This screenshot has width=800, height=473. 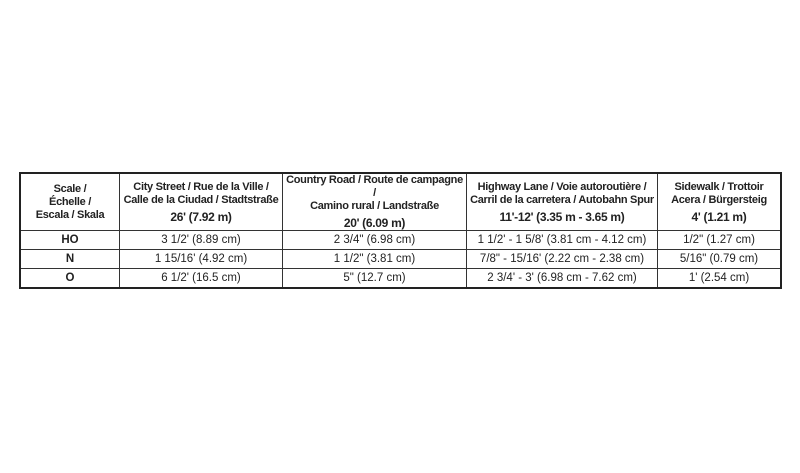 I want to click on table-cell: 1 15/16' (4.92 cm), so click(x=201, y=259).